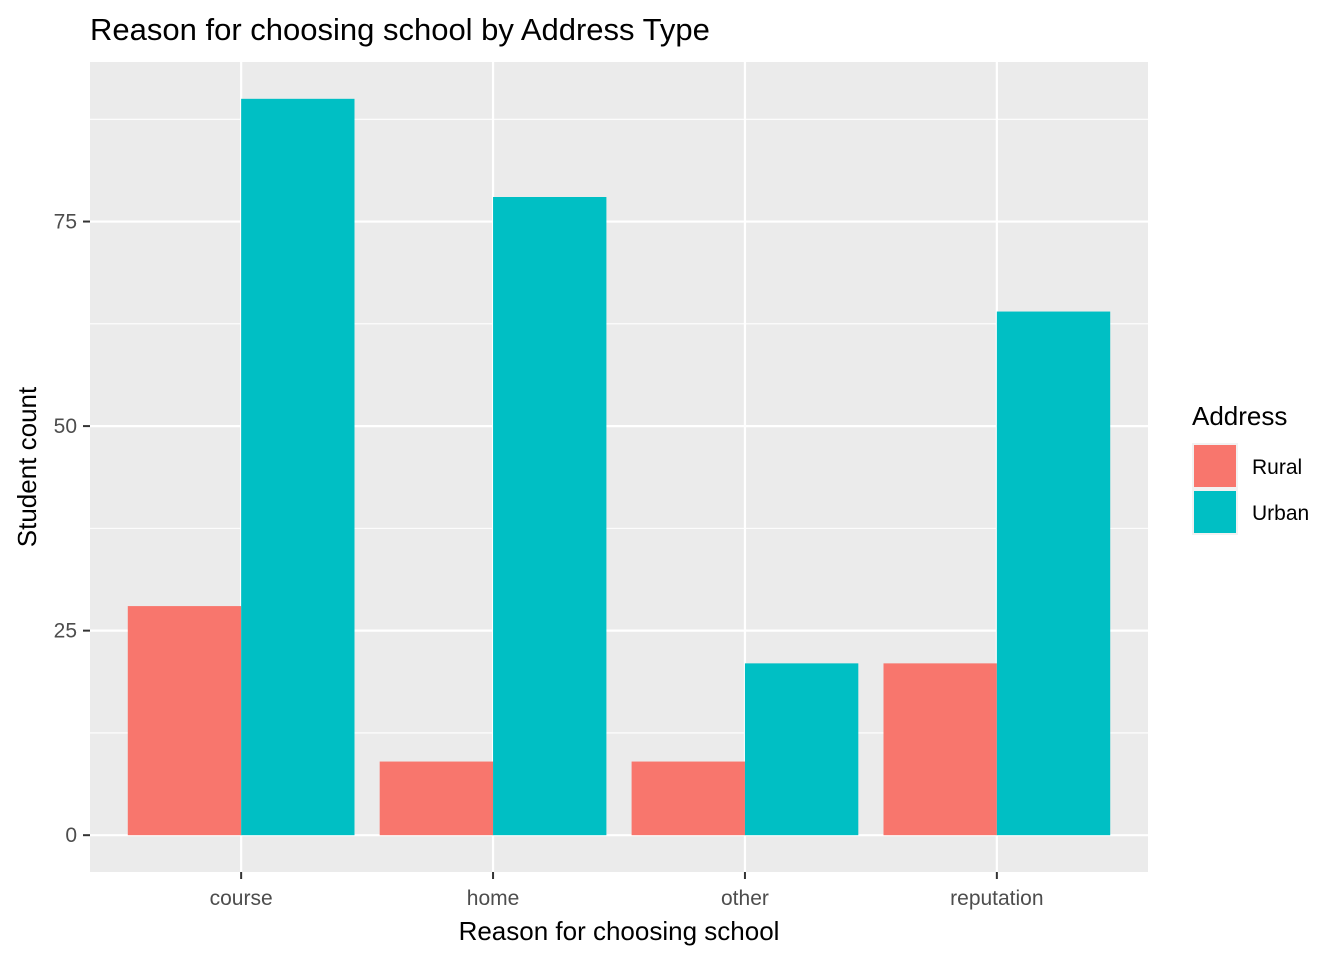 The height and width of the screenshot is (960, 1344). What do you see at coordinates (65, 426) in the screenshot?
I see `y-tick-label-2: 50` at bounding box center [65, 426].